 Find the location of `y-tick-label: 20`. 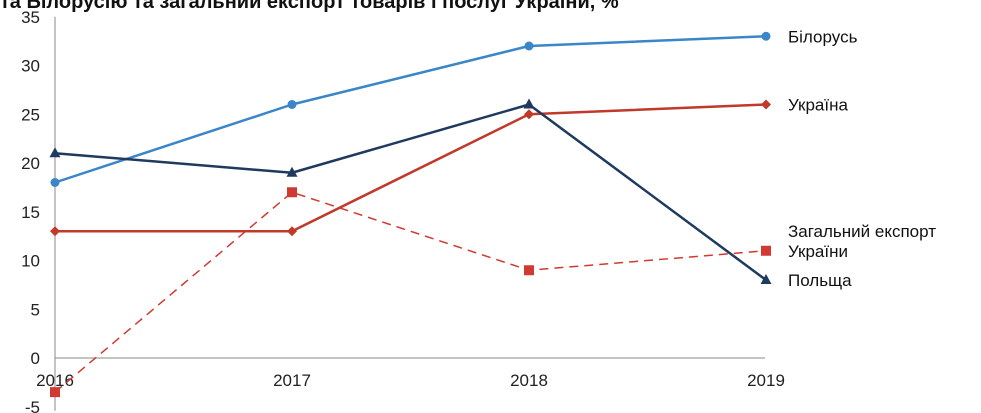

y-tick-label: 20 is located at coordinates (30, 163).